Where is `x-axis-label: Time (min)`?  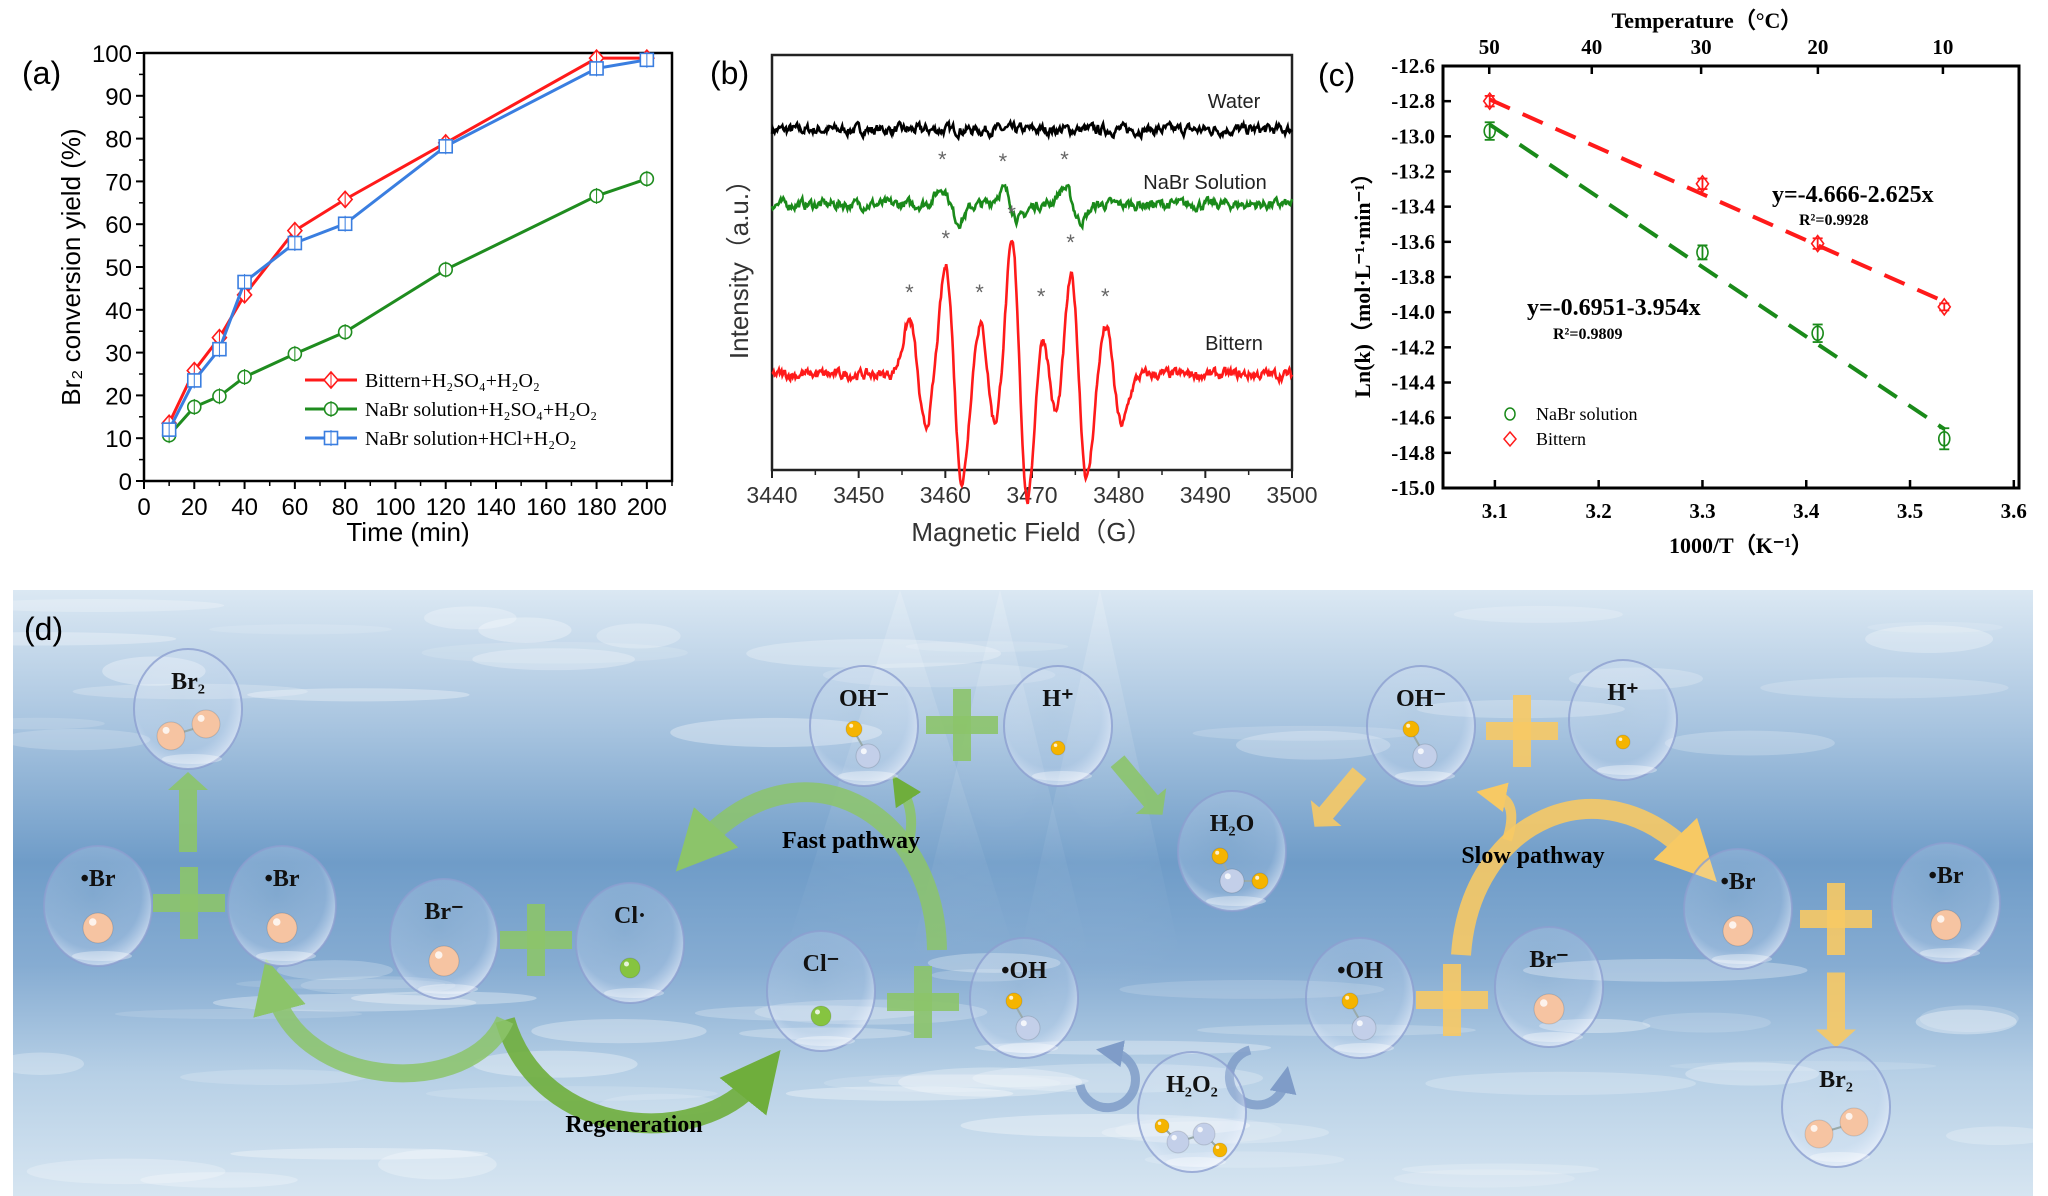
x-axis-label: Time (min) is located at coordinates (407, 532).